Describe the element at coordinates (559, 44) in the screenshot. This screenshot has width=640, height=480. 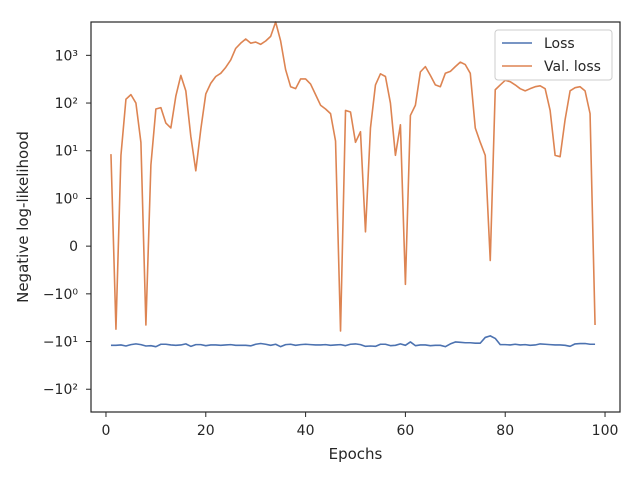
I see `legend-label-loss: Loss` at that location.